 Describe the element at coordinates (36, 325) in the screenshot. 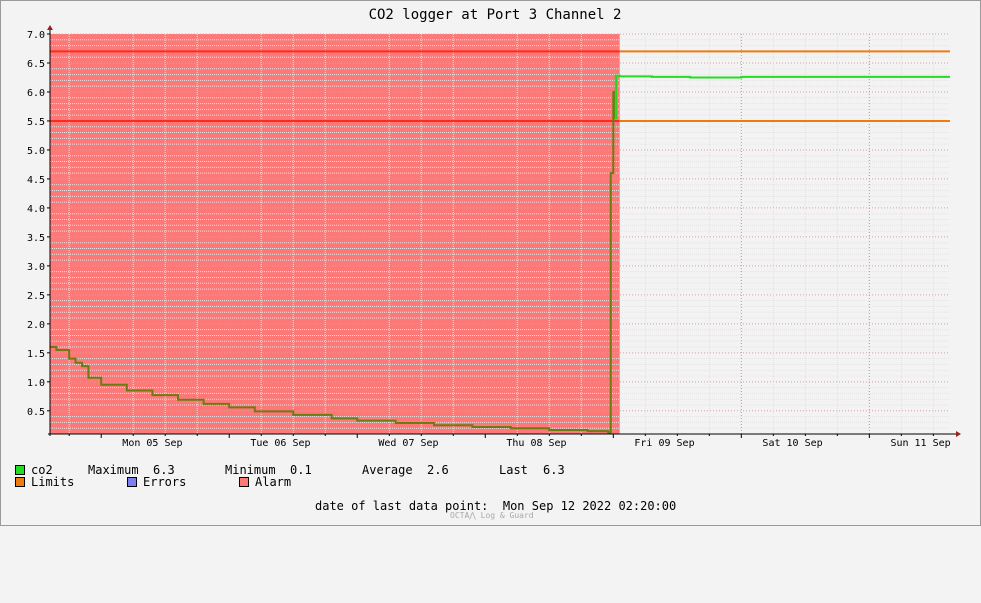

I see `y-tick-label: 2.0` at that location.